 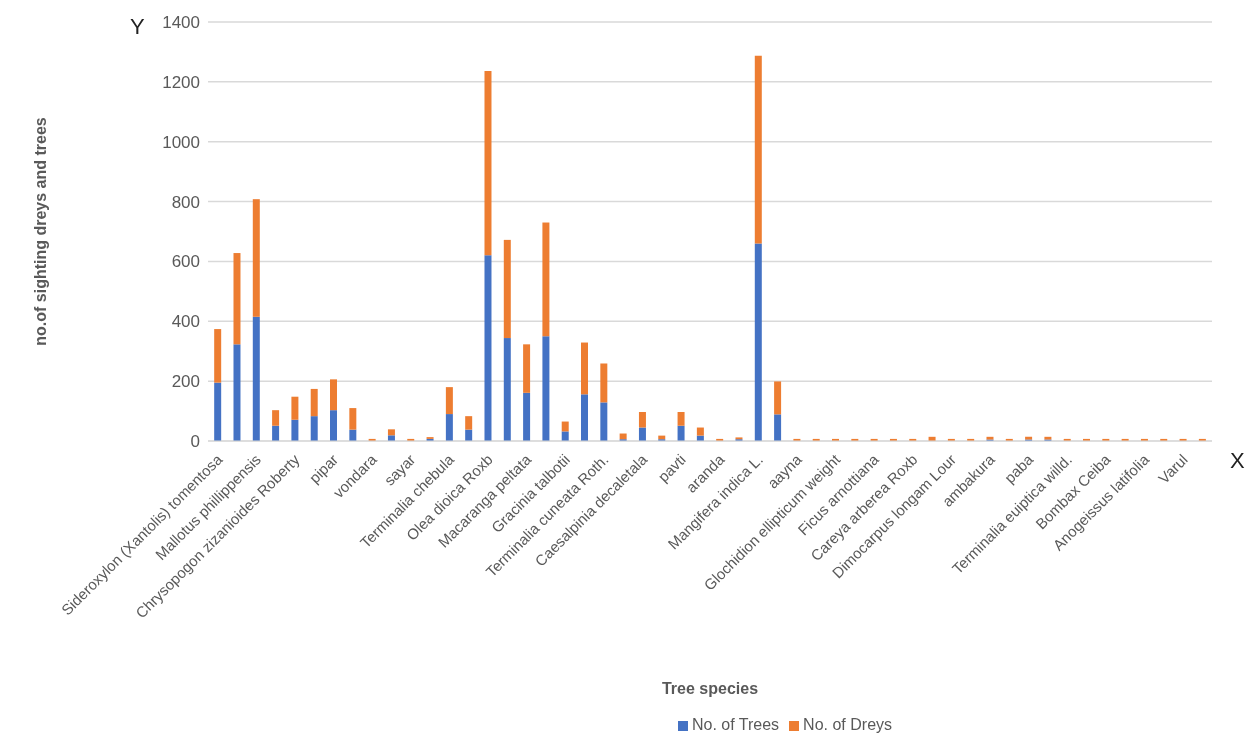 I want to click on y-tick-label: 1400, so click(x=181, y=23).